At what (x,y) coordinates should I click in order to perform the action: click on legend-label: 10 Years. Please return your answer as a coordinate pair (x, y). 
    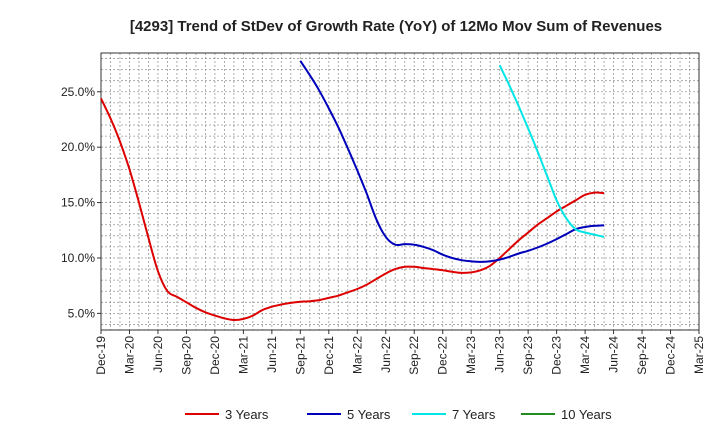
    Looking at the image, I should click on (586, 414).